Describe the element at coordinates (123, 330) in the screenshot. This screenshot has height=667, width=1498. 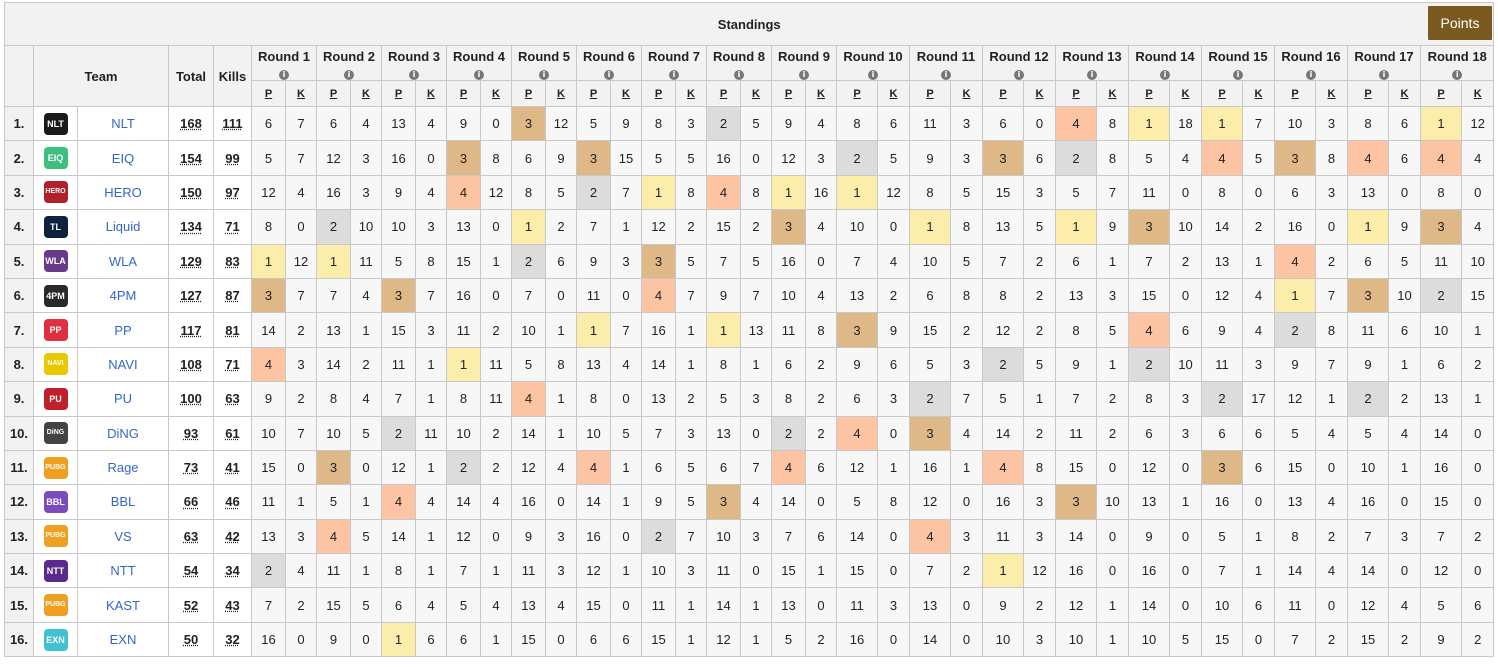
I see `team-name-link: PP` at that location.